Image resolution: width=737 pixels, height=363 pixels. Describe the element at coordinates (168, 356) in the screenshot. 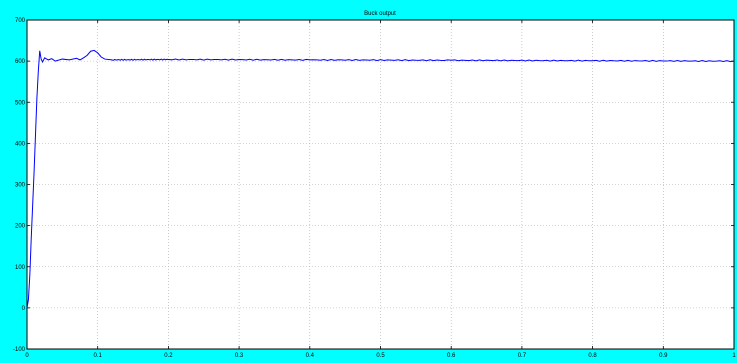

I see `x-tick-label: 0.2` at that location.